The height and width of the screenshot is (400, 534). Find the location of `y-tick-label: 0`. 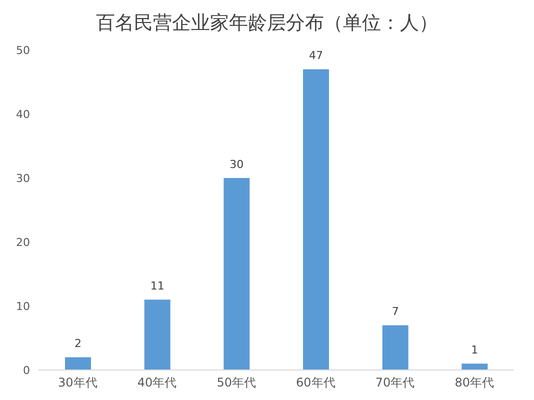

y-tick-label: 0 is located at coordinates (26, 370).